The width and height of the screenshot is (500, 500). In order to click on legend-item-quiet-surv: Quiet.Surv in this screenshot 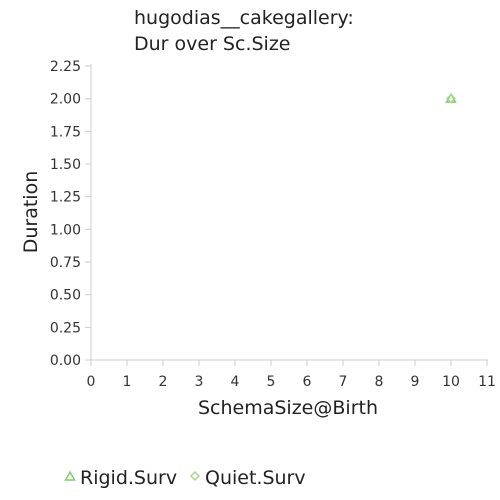, I will do `click(247, 478)`.